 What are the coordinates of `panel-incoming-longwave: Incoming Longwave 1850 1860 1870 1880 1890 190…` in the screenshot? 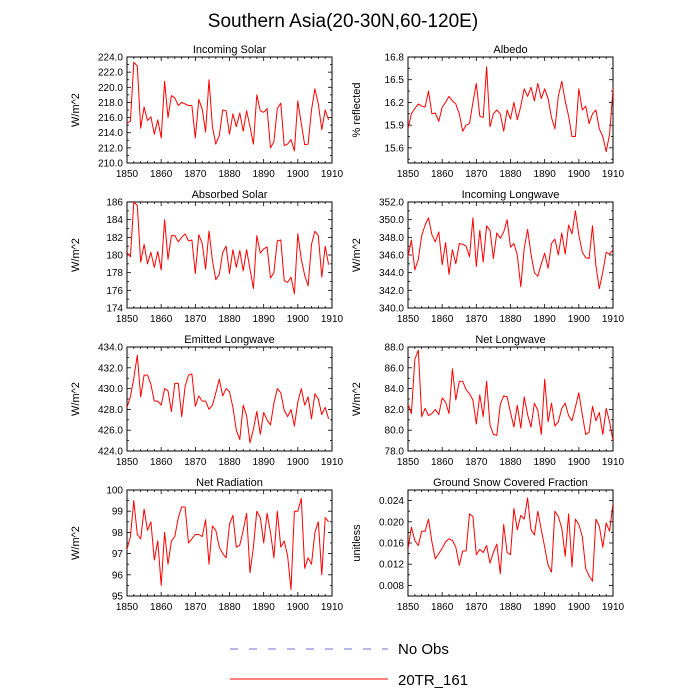 It's located at (488, 257).